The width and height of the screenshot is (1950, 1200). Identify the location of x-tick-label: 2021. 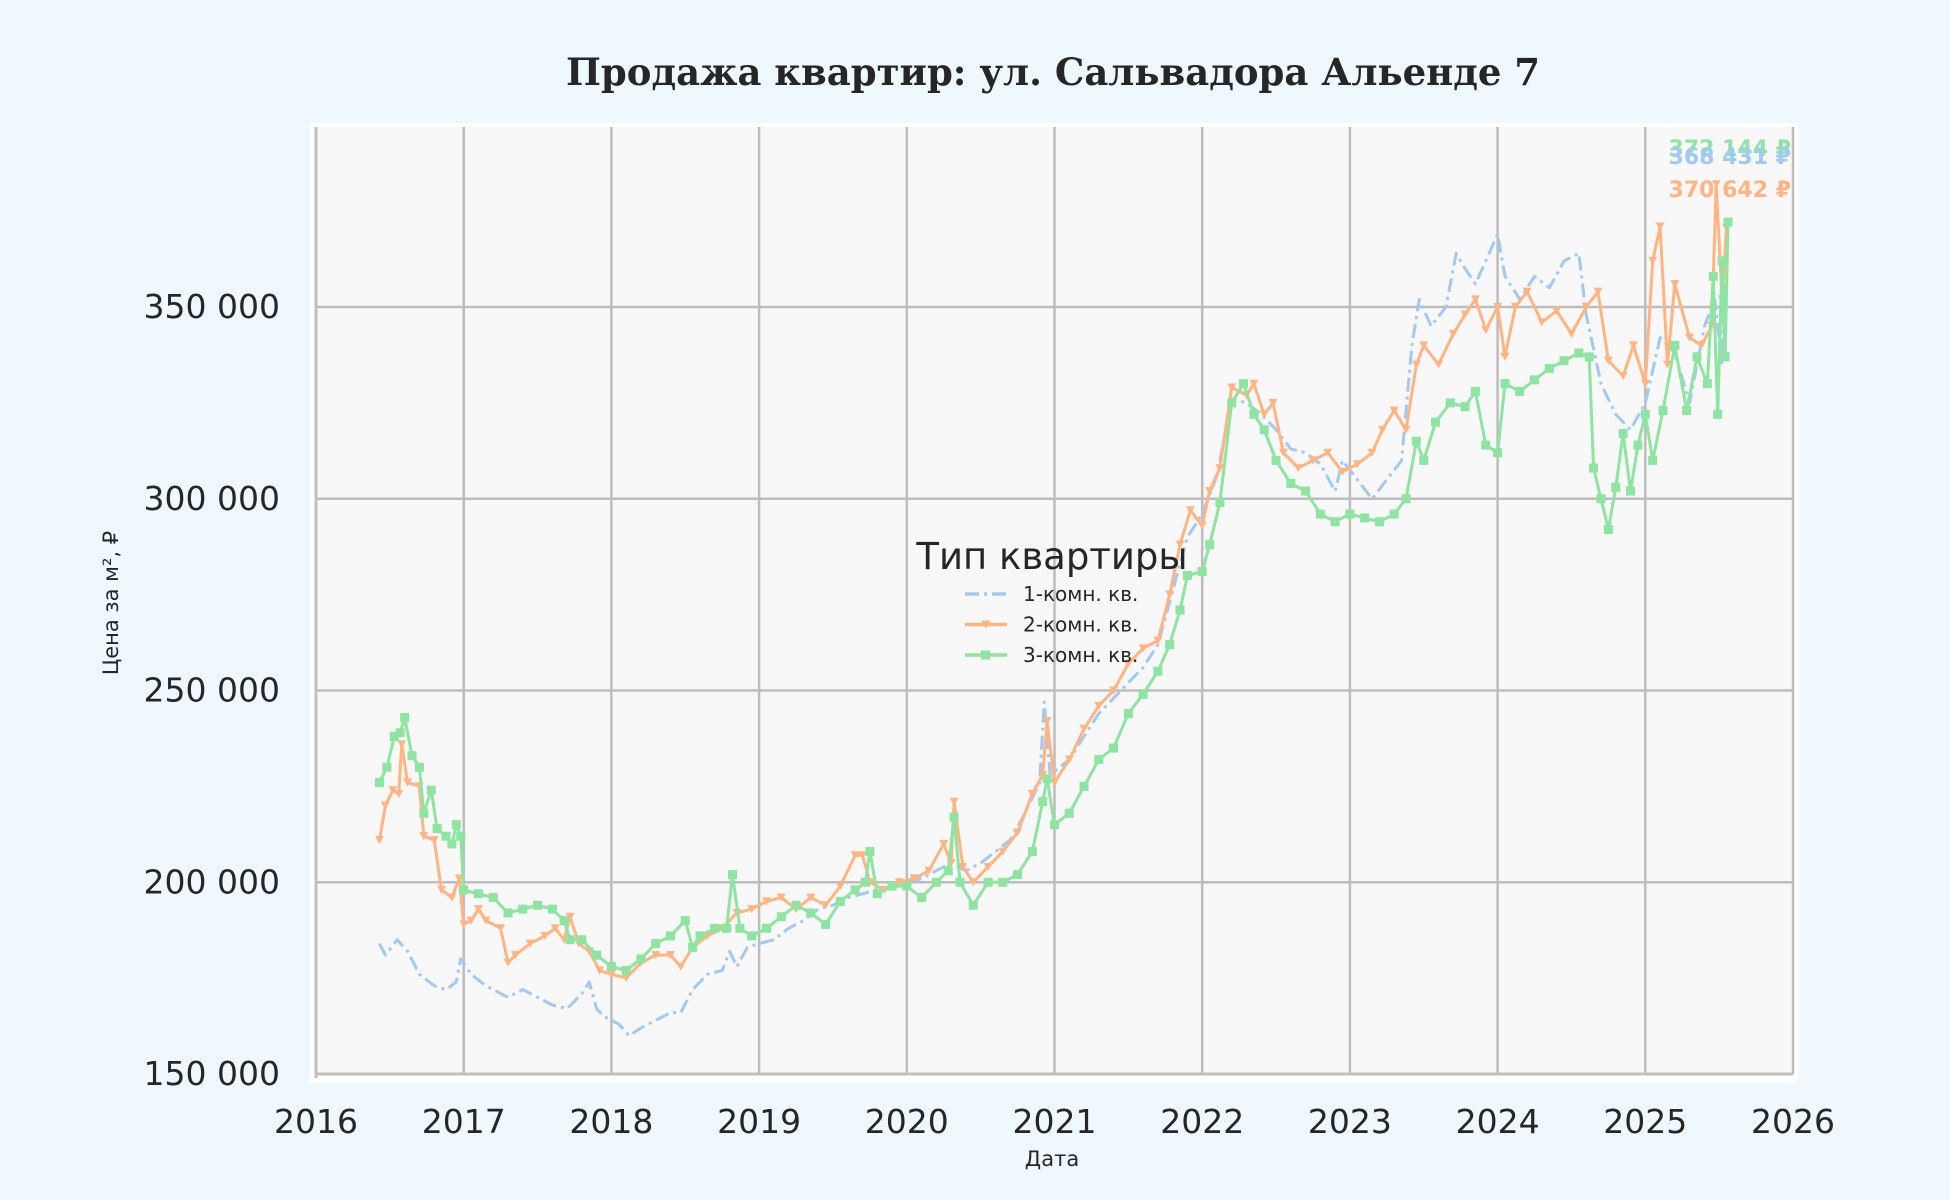
(1055, 1121).